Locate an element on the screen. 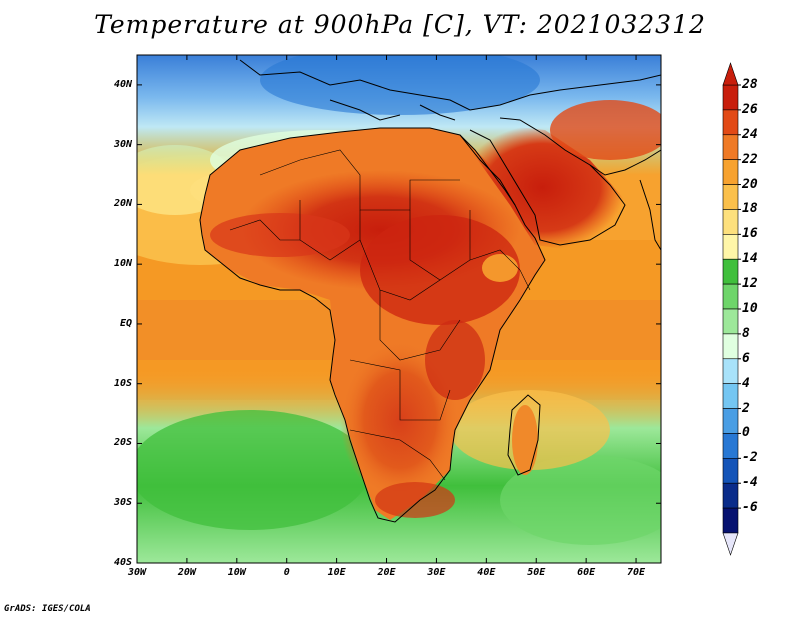 The image size is (800, 618). colorbar-label: 4 is located at coordinates (746, 383).